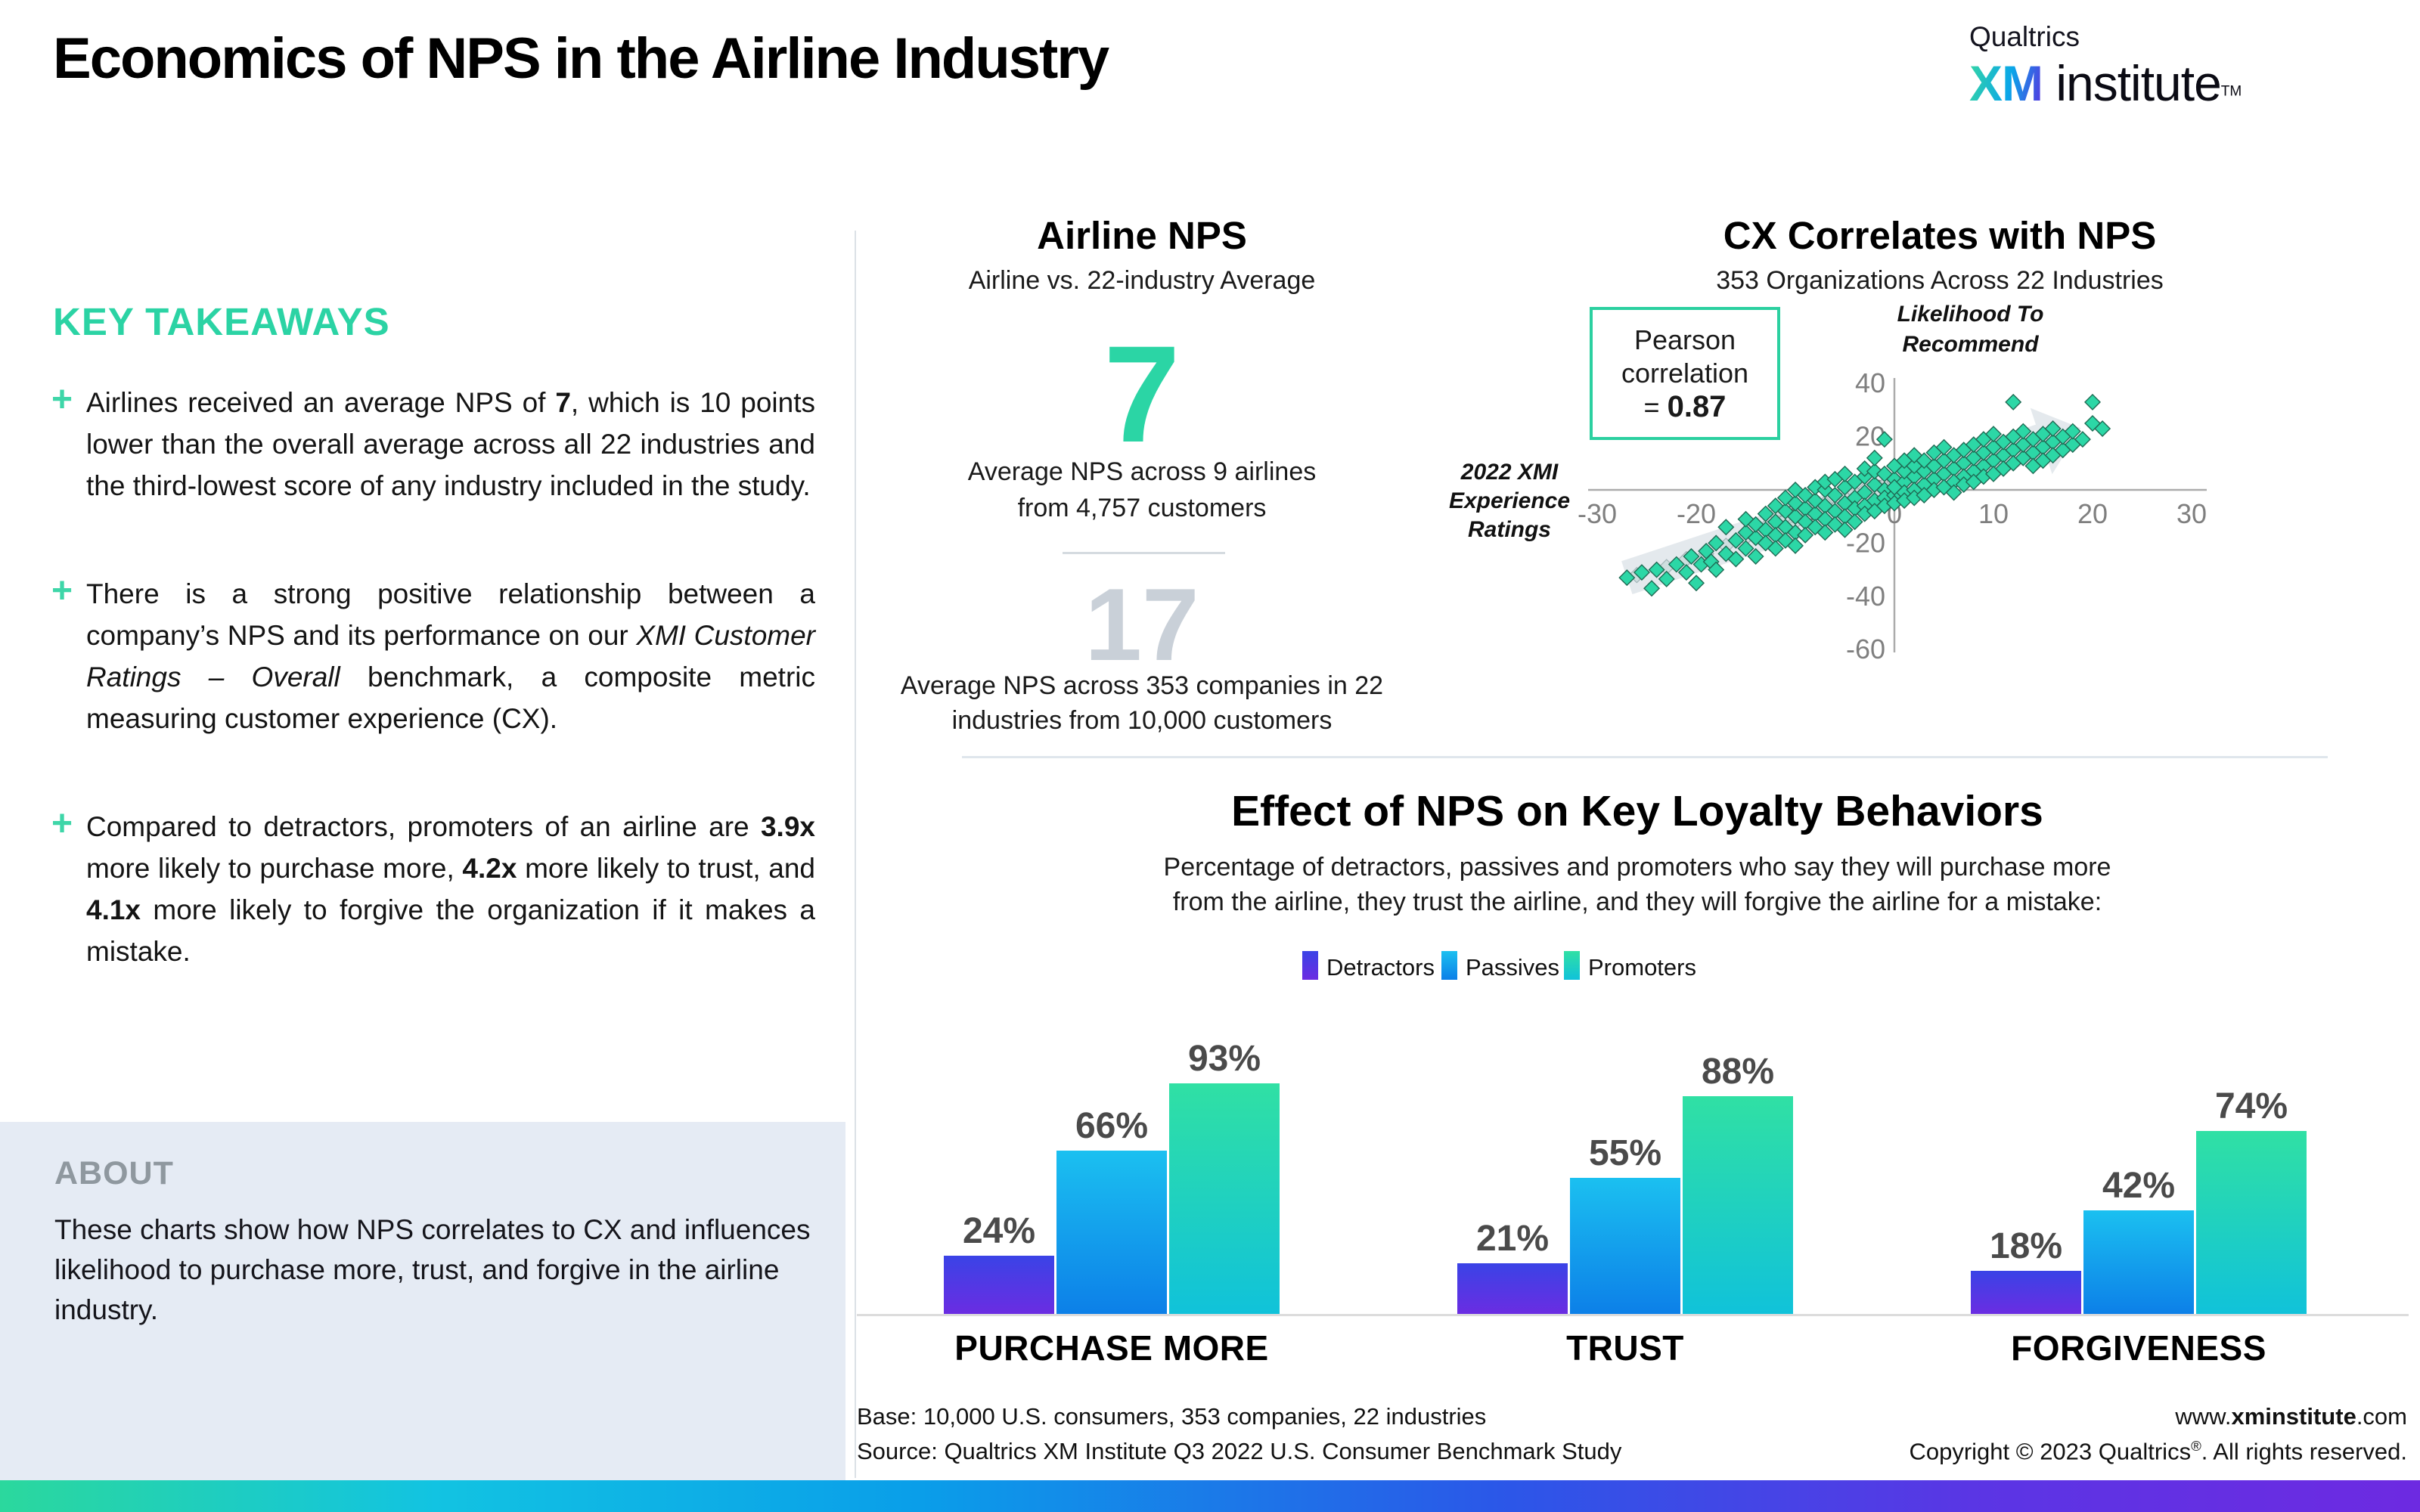 The image size is (2420, 1512). What do you see at coordinates (221, 321) in the screenshot?
I see `key-takeaways-heading: KEY TAKEAWAYS` at bounding box center [221, 321].